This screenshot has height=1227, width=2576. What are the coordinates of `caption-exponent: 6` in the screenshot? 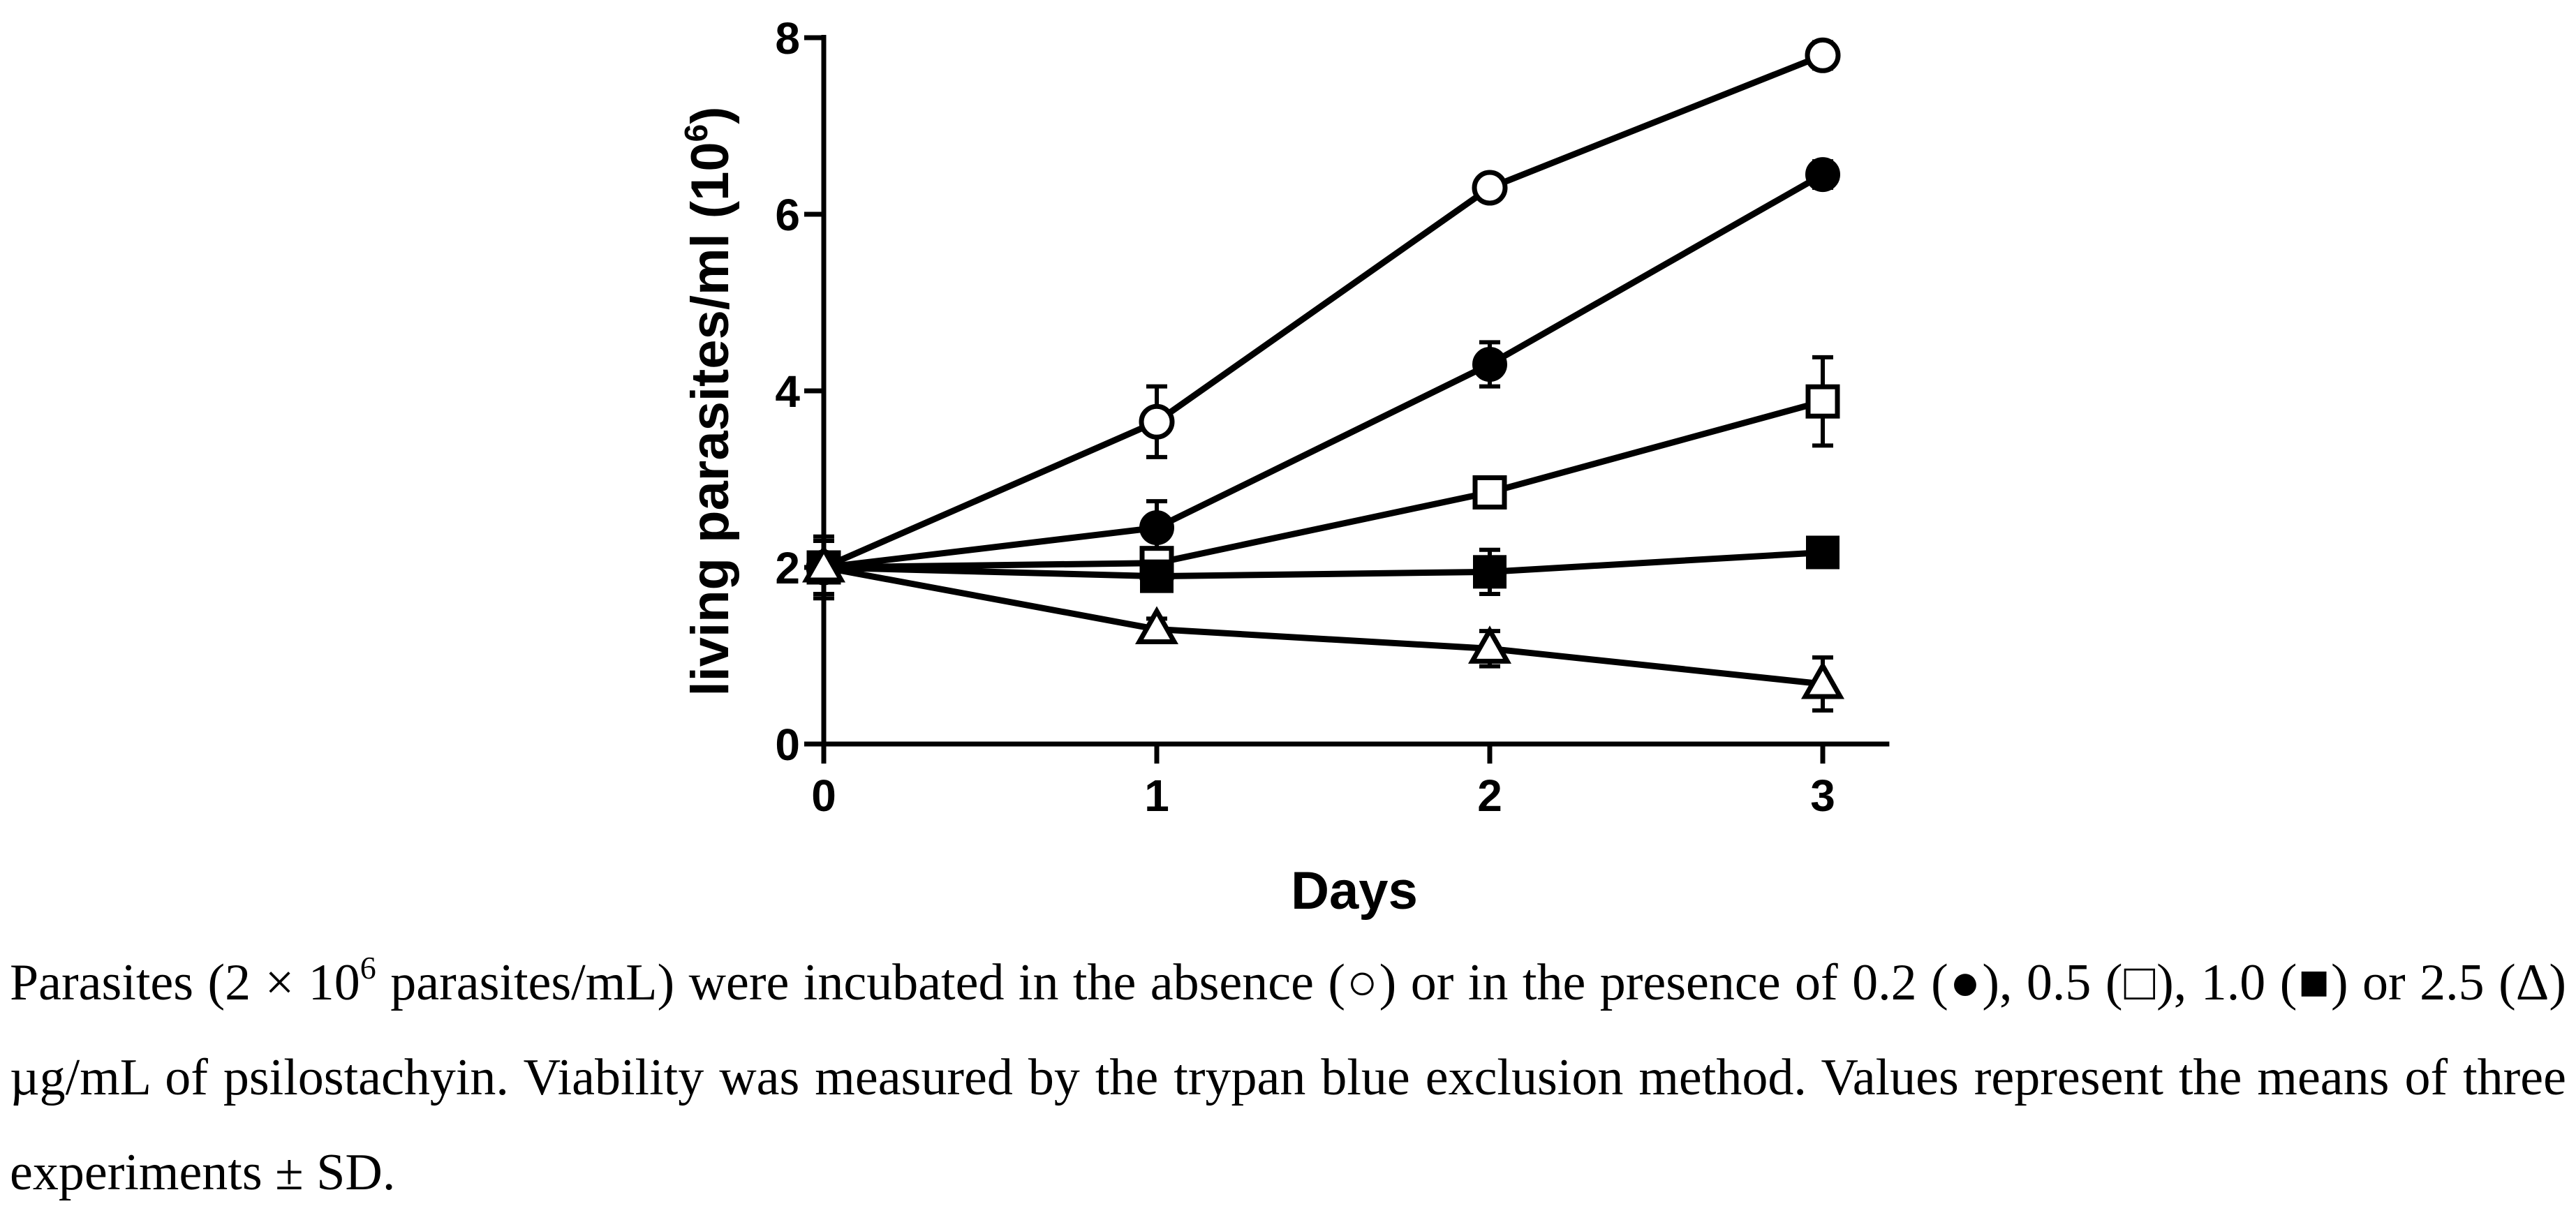 It's located at (368, 968).